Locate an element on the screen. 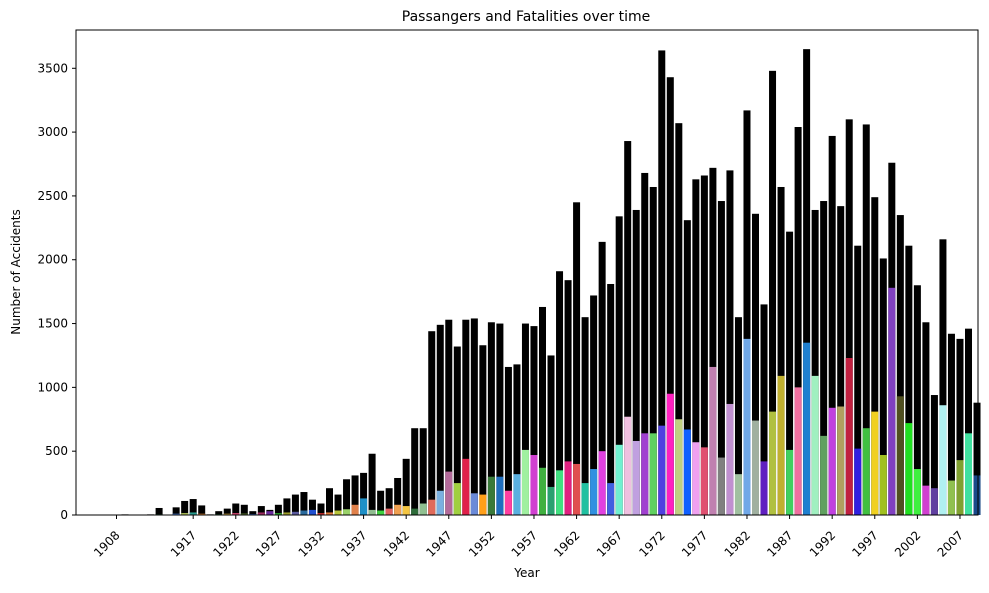  bar-fatalities-1935 is located at coordinates (346, 512).